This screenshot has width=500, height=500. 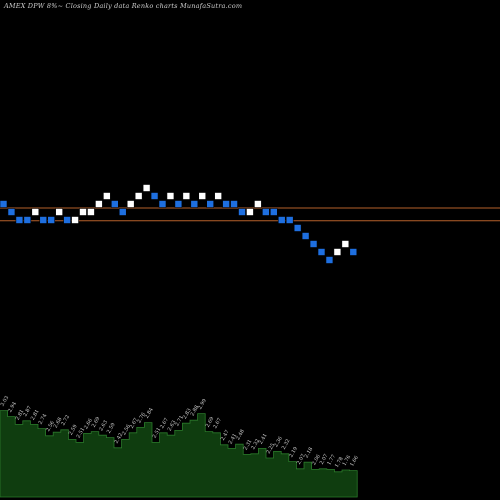 I want to click on volume-area, so click(x=179, y=454).